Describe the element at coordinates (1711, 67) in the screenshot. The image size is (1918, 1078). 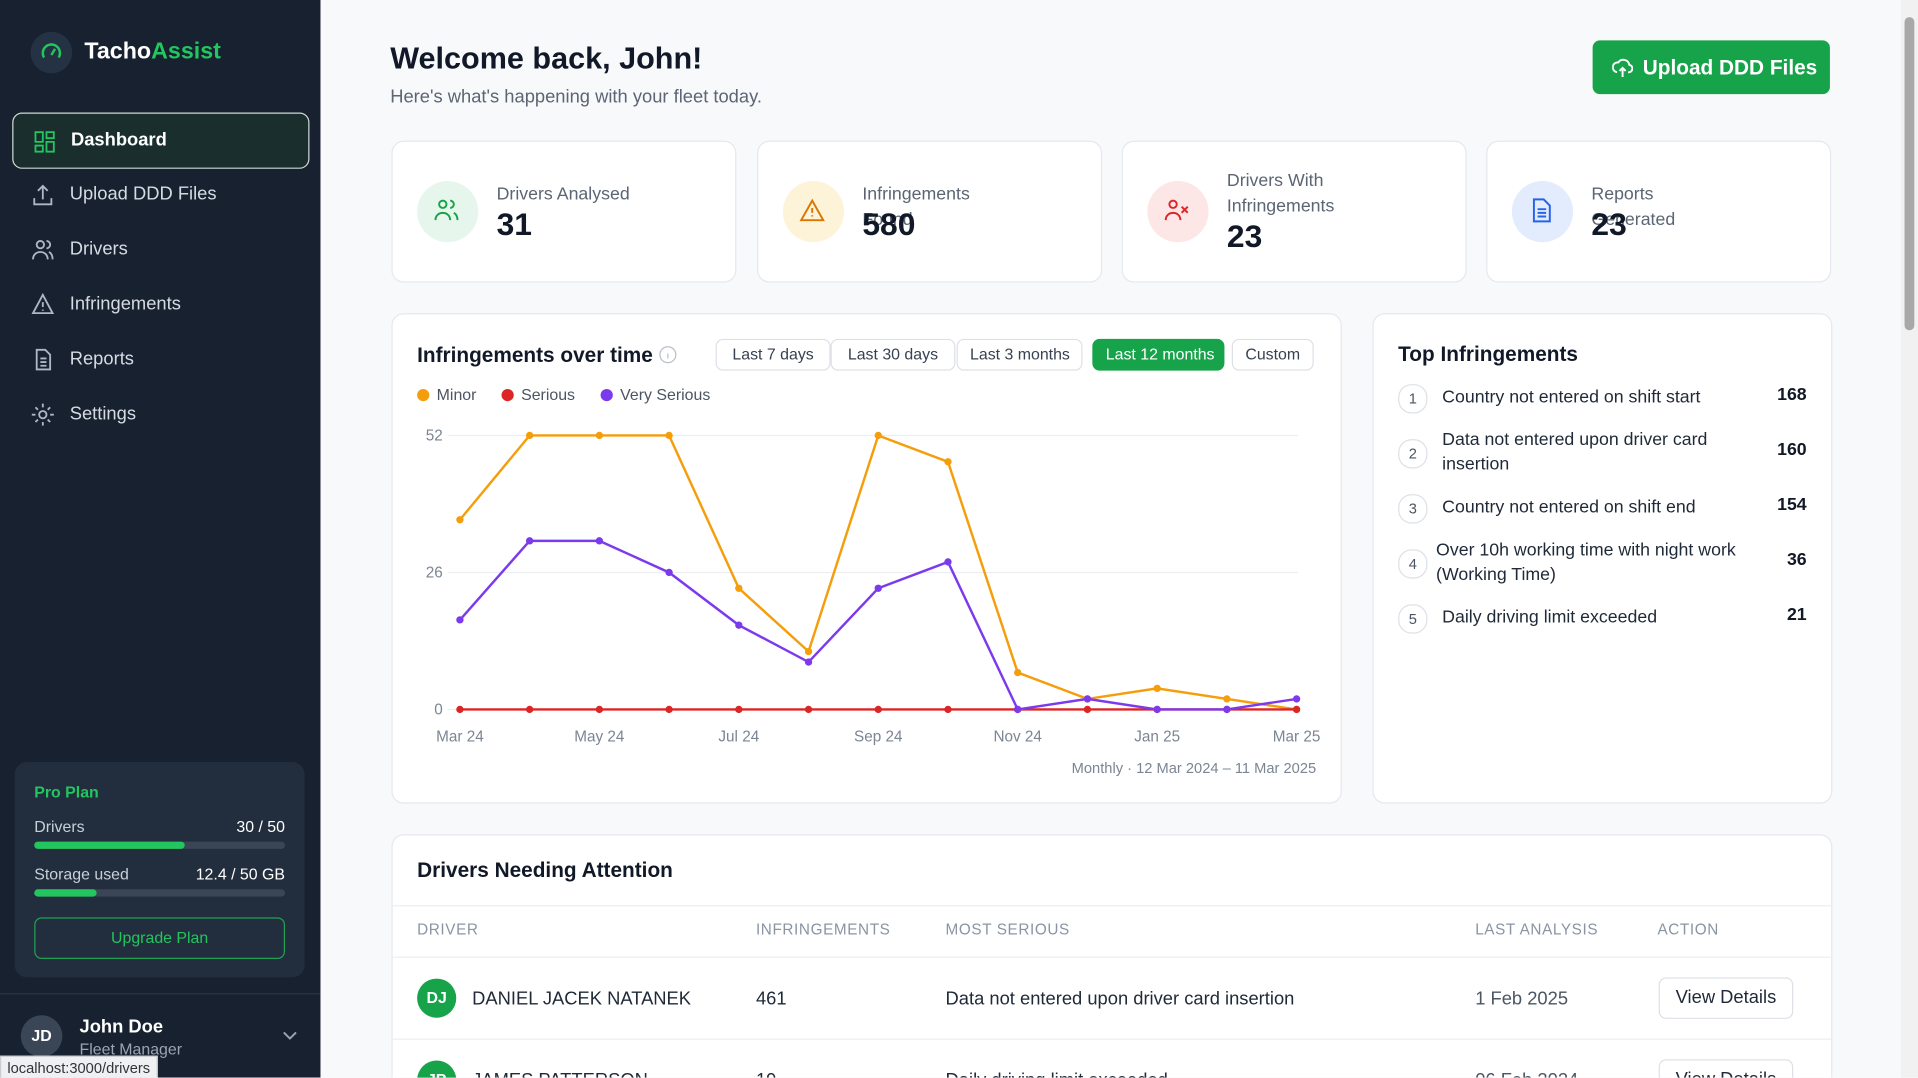
I see `upload-button: Upload DDD Files` at that location.